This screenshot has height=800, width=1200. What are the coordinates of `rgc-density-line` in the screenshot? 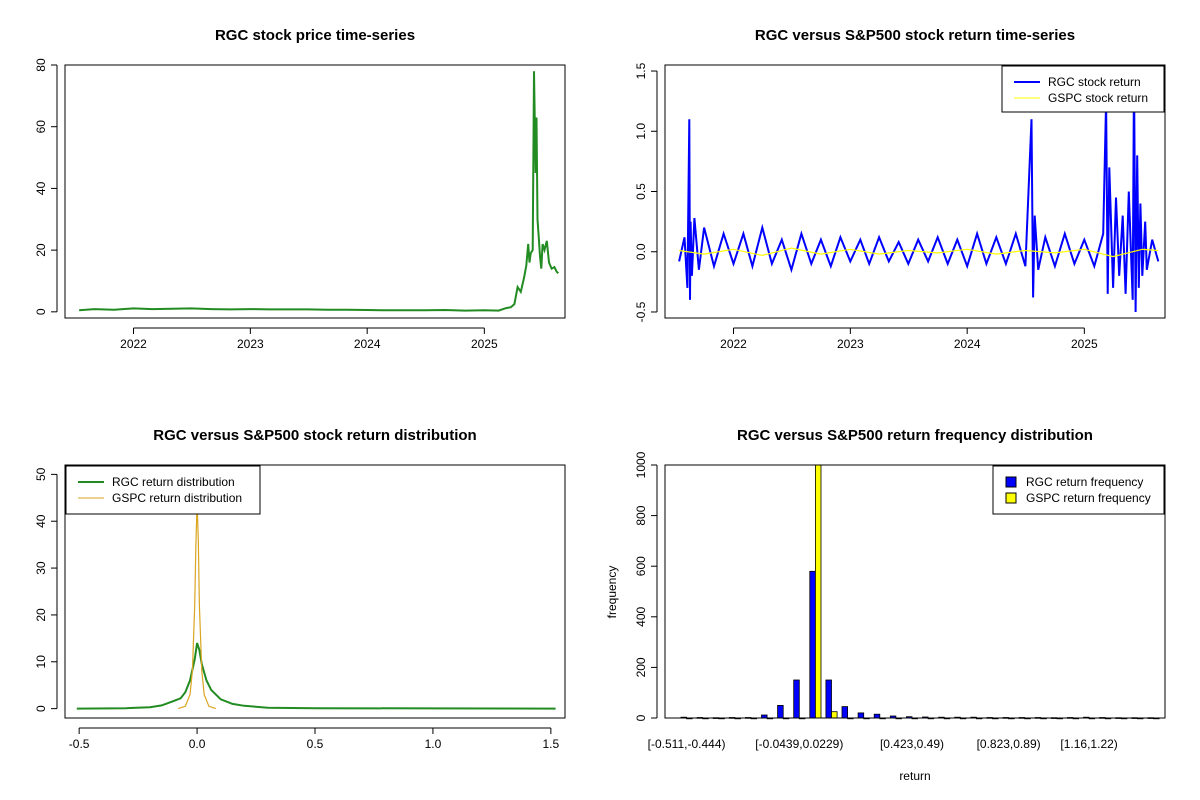 It's located at (316, 676).